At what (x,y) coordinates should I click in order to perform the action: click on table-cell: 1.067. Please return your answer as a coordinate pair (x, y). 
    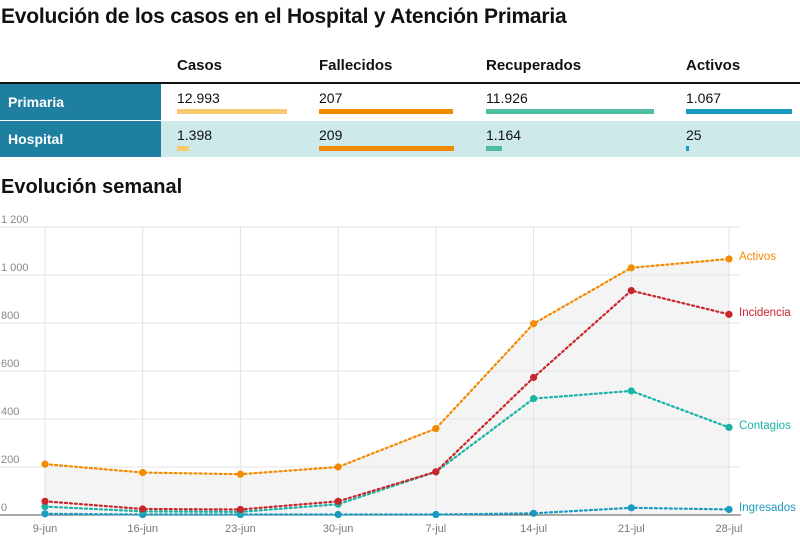
    Looking at the image, I should click on (735, 101).